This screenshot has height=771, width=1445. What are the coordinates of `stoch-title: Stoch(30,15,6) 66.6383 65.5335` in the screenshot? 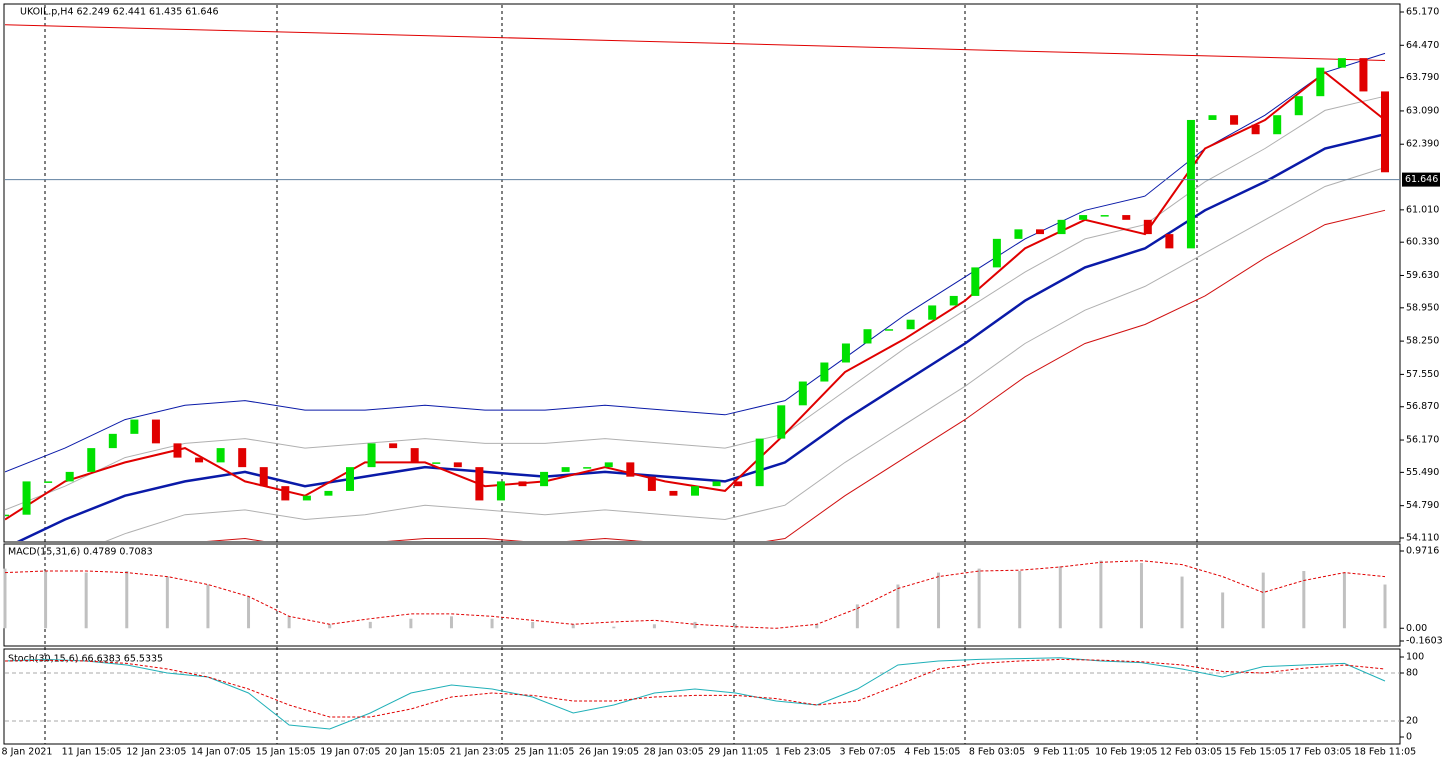 It's located at (85, 659).